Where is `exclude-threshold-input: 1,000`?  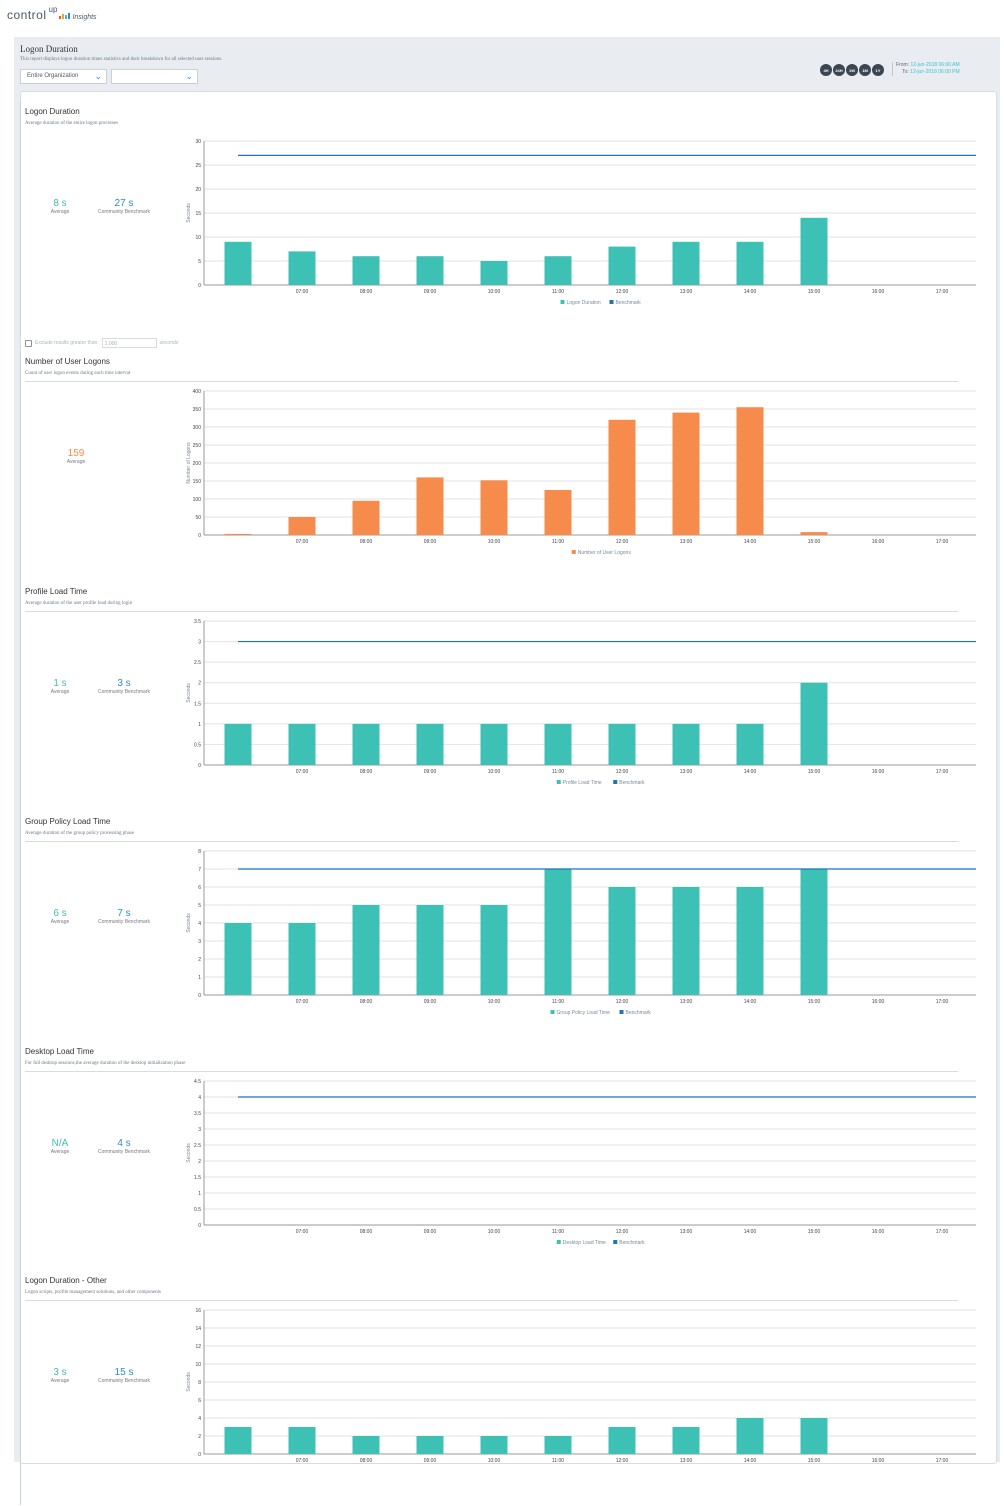
exclude-threshold-input: 1,000 is located at coordinates (129, 343).